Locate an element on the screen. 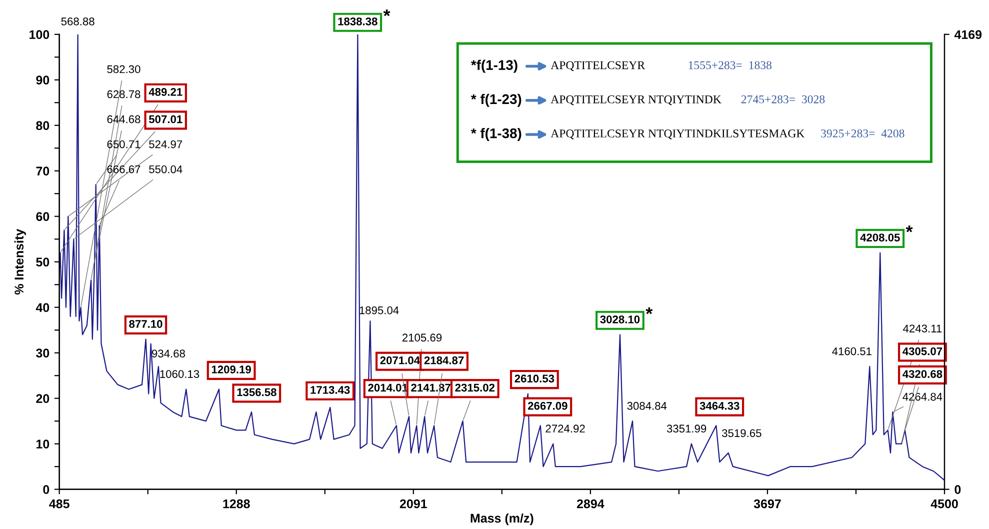 This screenshot has height=529, width=989. annotation: 2184.87 is located at coordinates (444, 360).